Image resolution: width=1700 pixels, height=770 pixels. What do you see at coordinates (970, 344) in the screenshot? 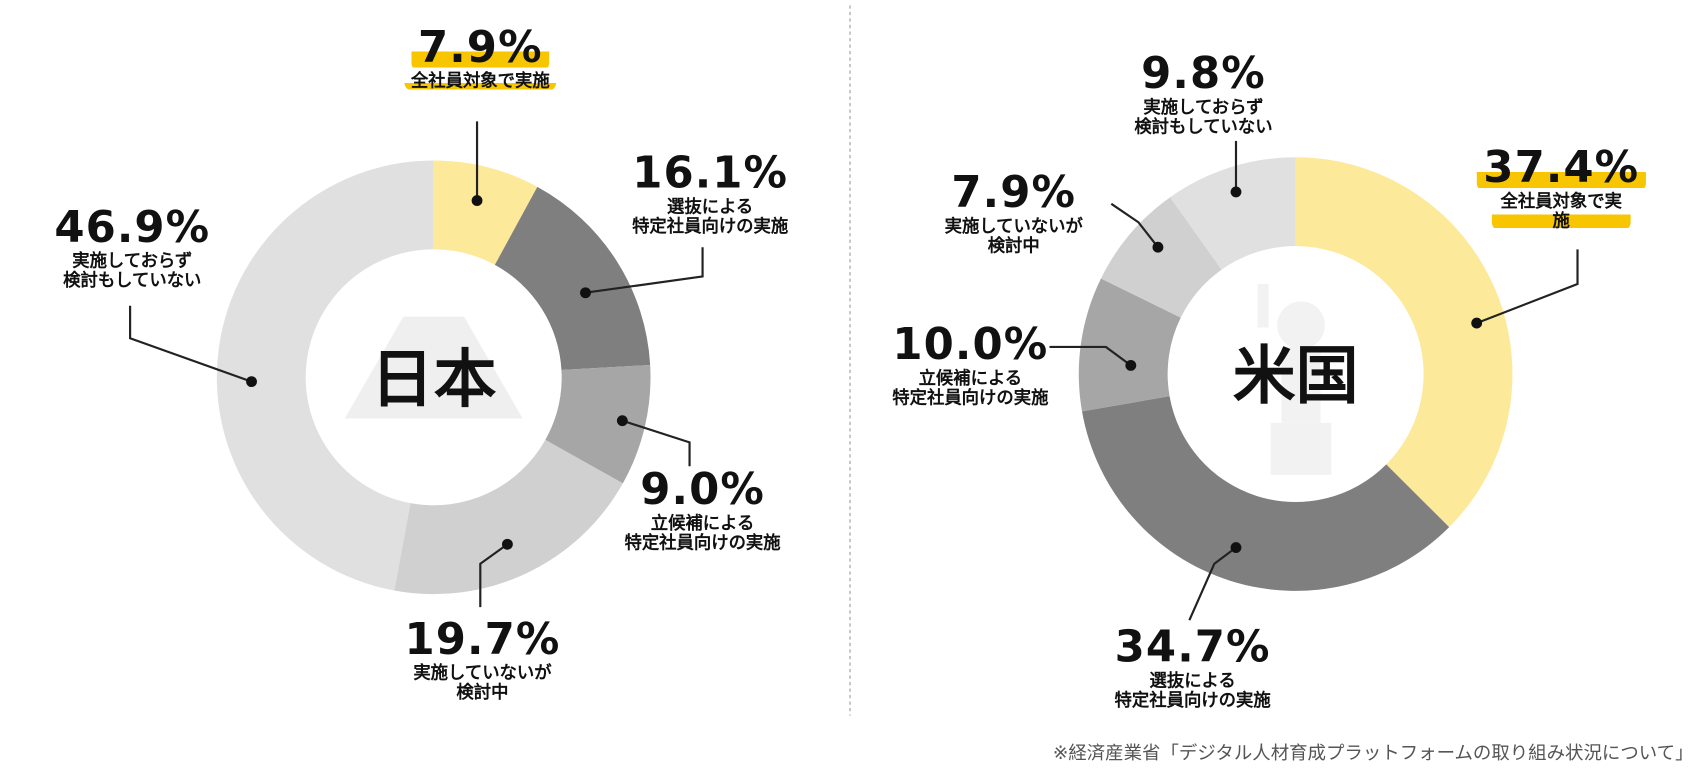
I see `value-label: 10.0%` at bounding box center [970, 344].